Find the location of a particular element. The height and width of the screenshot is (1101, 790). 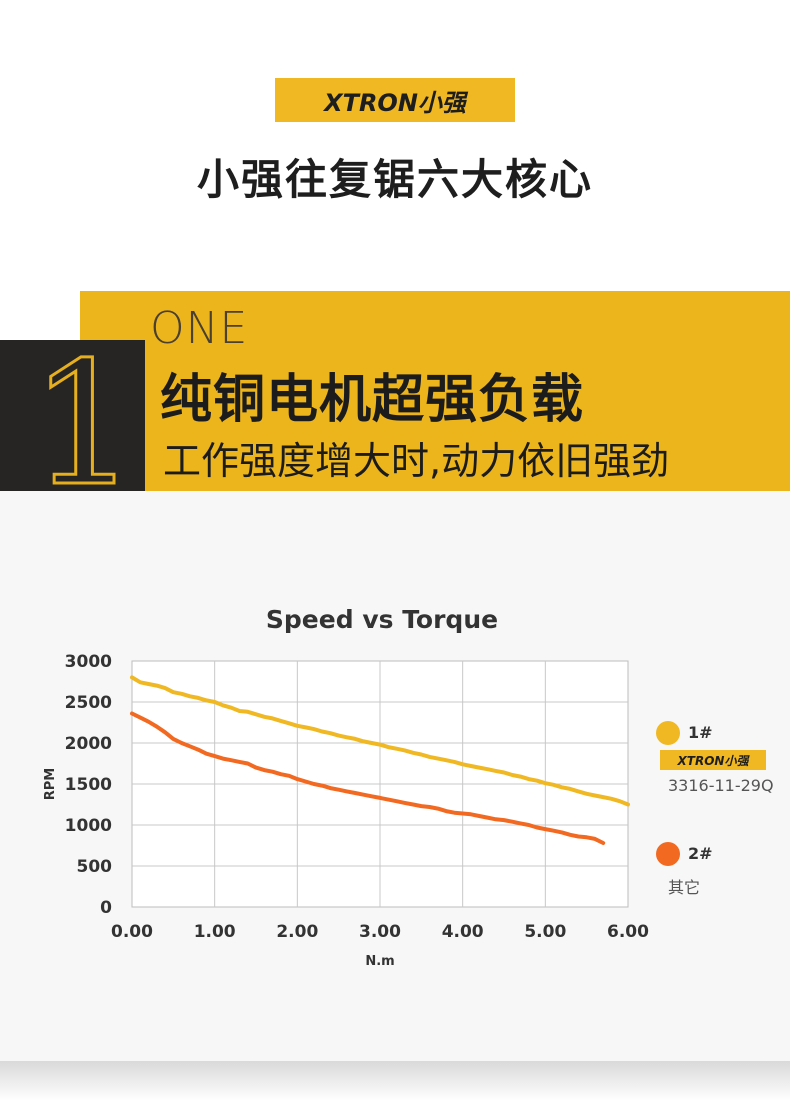

feature-number: 1 is located at coordinates (83, 415).